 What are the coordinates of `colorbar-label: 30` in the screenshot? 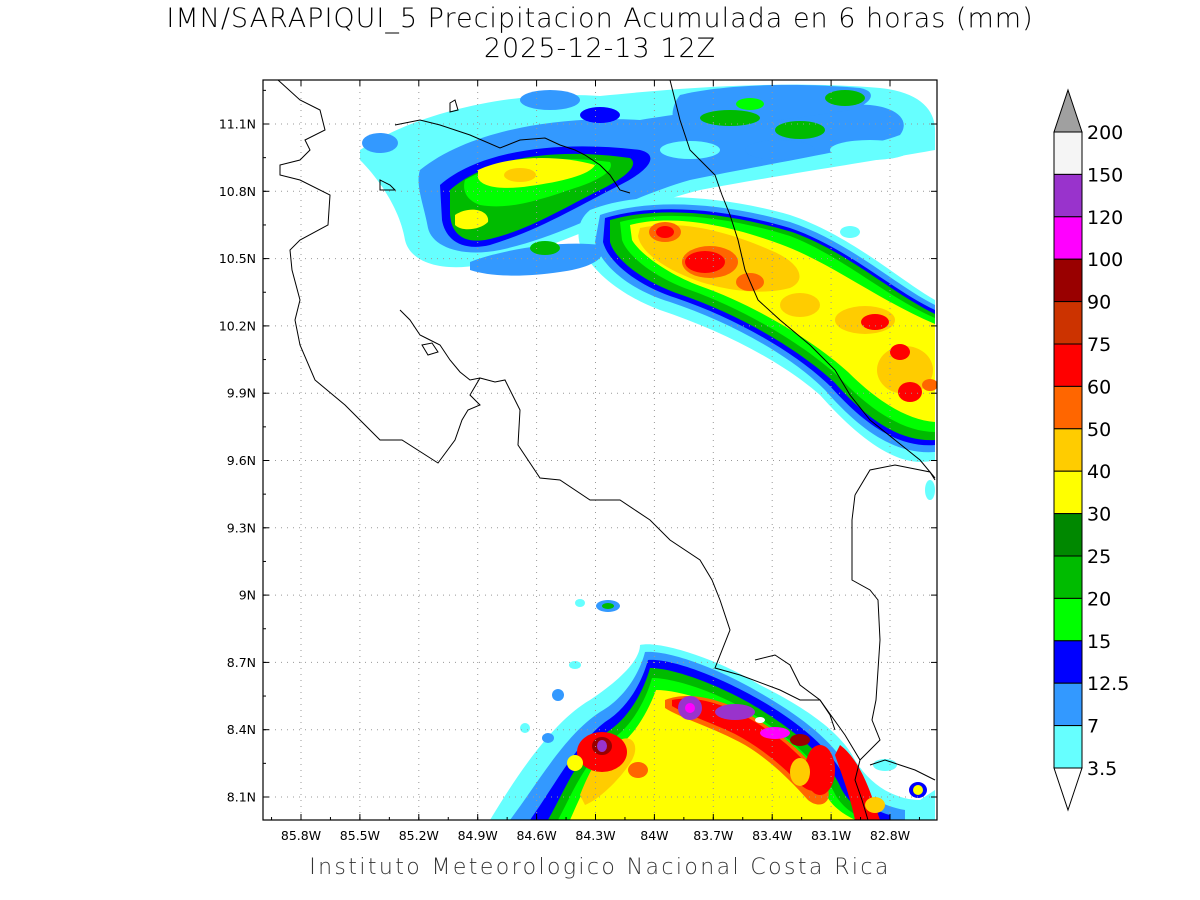 It's located at (1099, 515).